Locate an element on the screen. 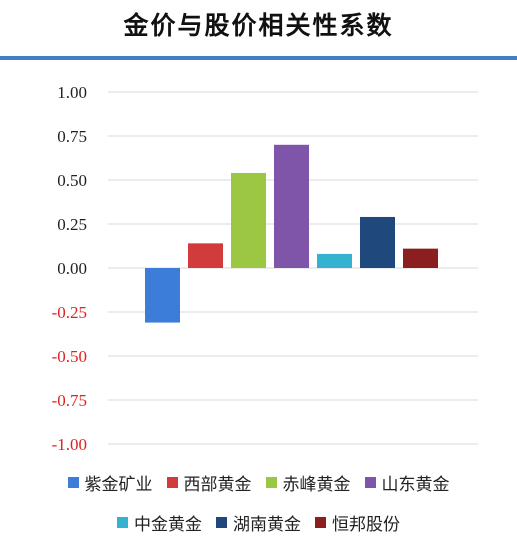 This screenshot has height=546, width=517. legend-label: 西部黄金 is located at coordinates (217, 485).